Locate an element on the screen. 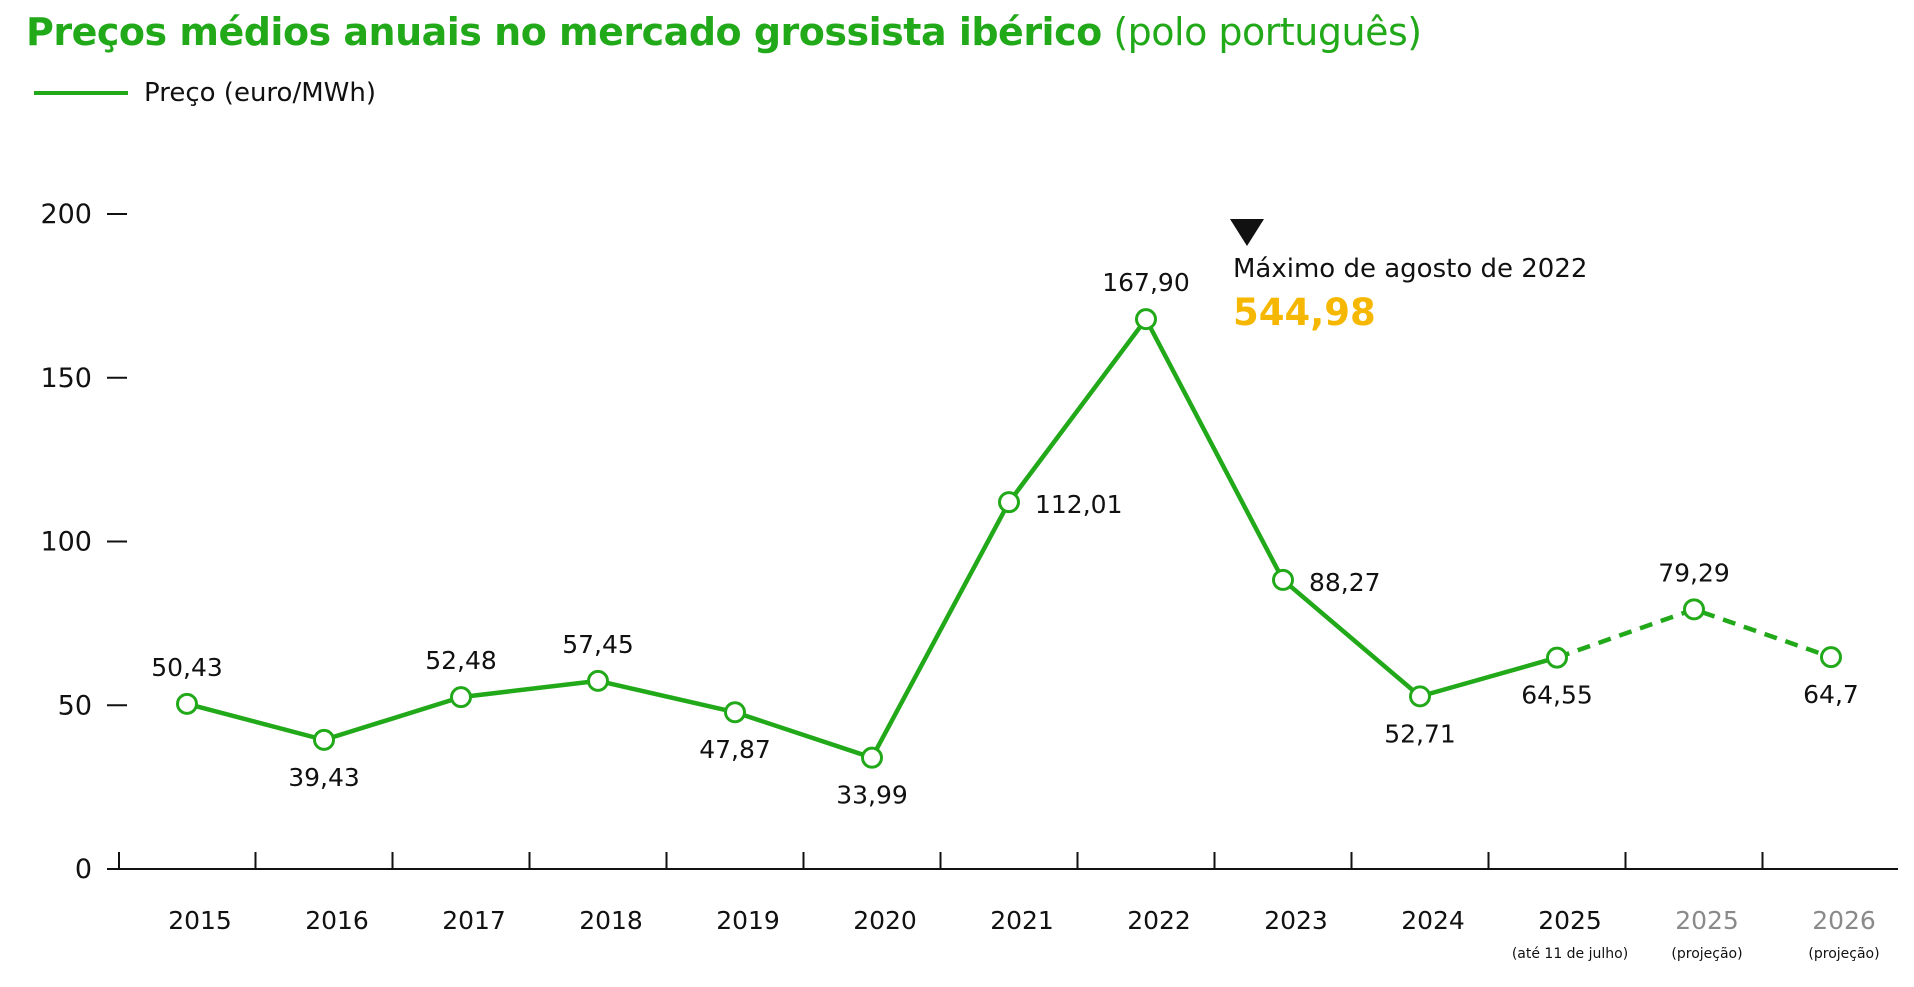 The image size is (1914, 987). y-tick-label: 50 is located at coordinates (75, 705).